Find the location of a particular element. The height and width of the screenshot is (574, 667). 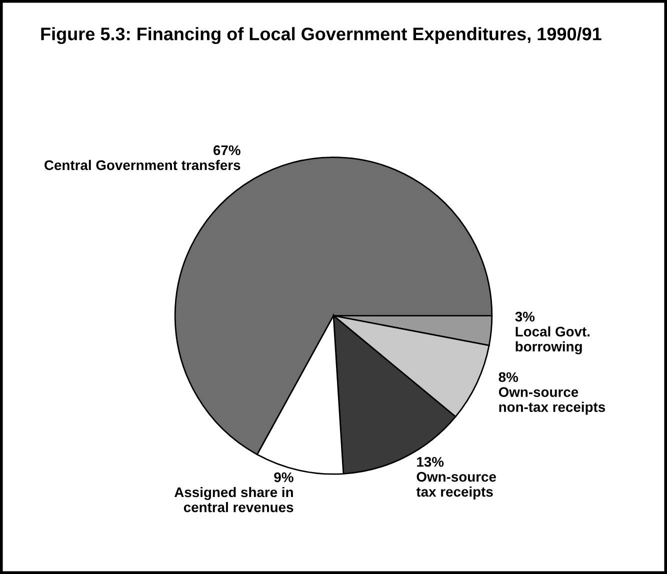

slice-label: Local Govt. borrowing is located at coordinates (553, 340).